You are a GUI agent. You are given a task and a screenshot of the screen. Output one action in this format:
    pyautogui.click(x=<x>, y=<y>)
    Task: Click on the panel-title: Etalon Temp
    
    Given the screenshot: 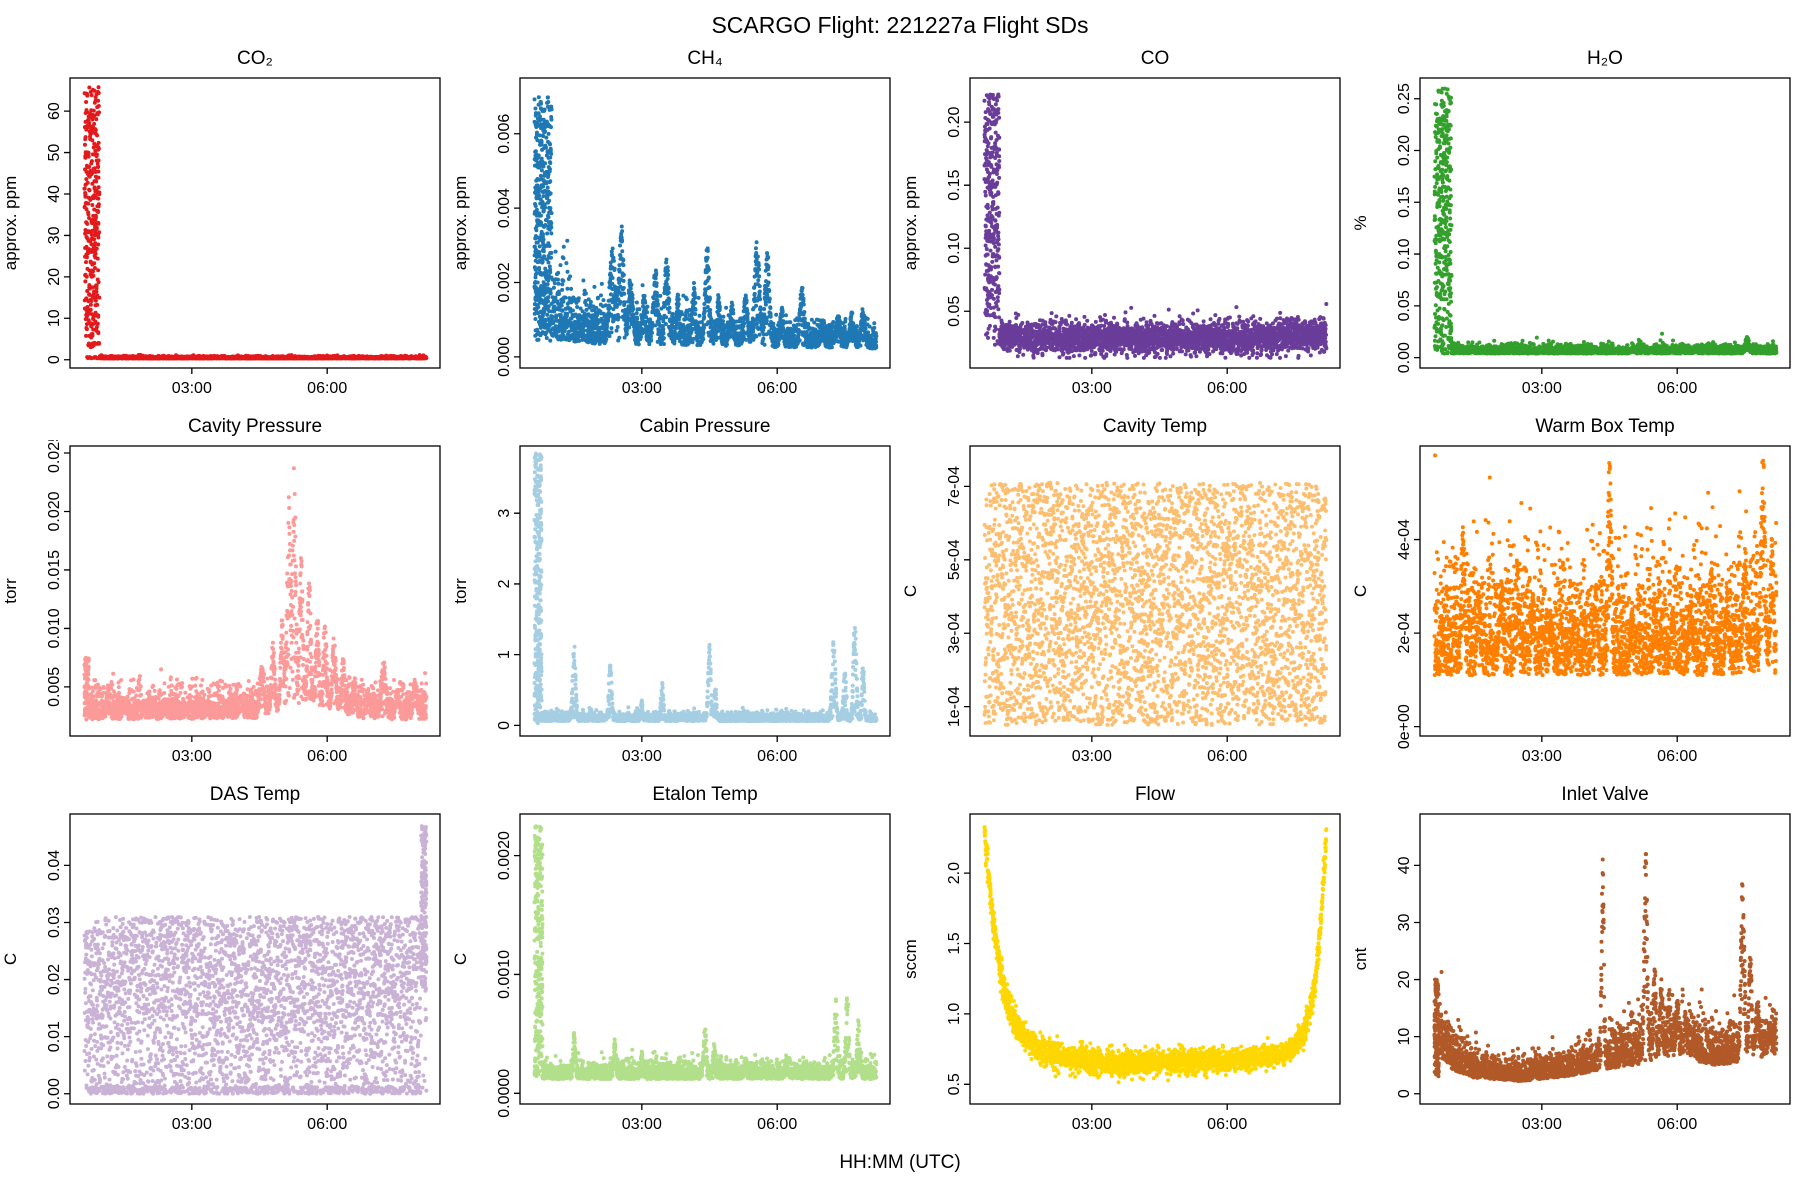 What is the action you would take?
    pyautogui.click(x=705, y=794)
    